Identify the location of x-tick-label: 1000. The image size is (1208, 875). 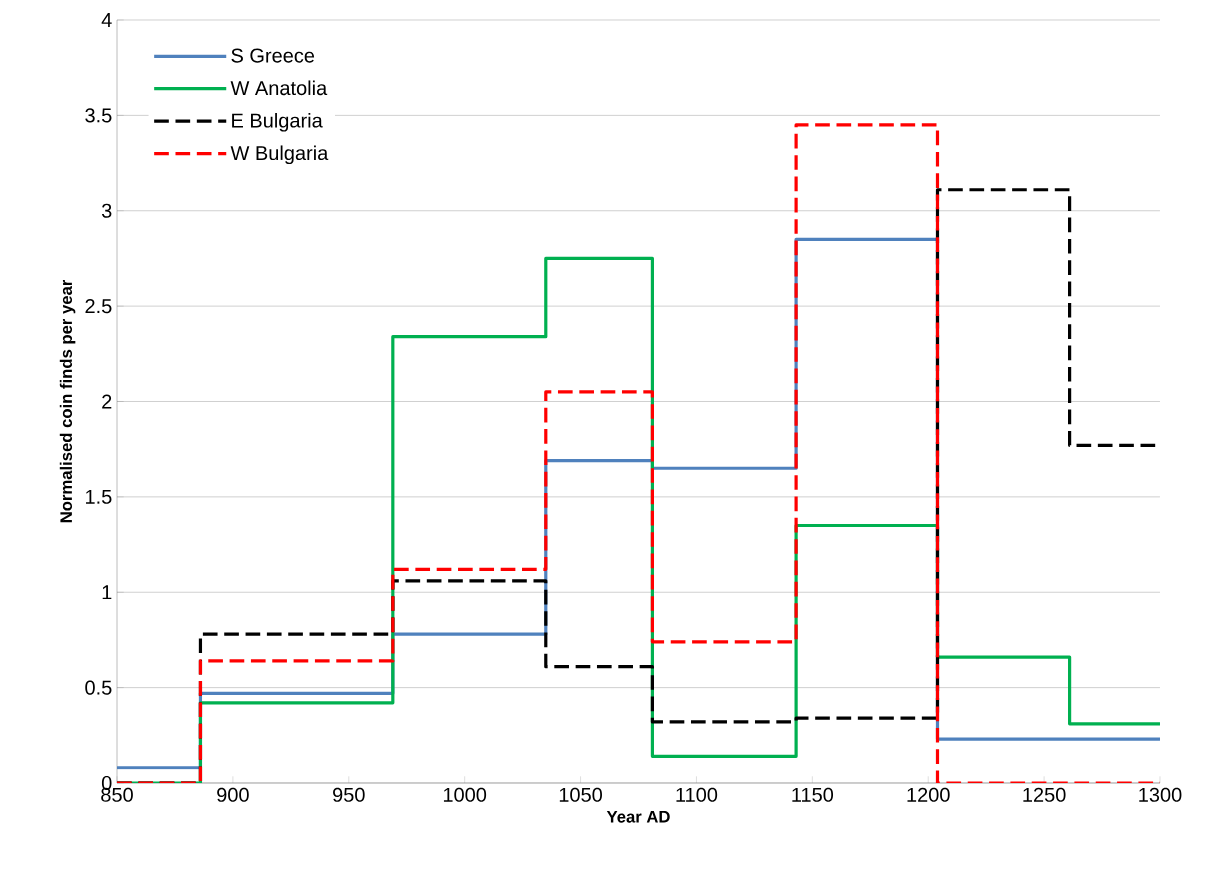
(465, 794).